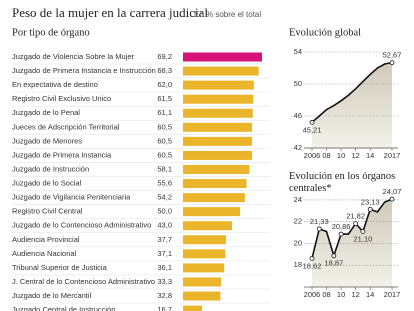 The image size is (414, 311). I want to click on value-label: 66,3, so click(164, 70).